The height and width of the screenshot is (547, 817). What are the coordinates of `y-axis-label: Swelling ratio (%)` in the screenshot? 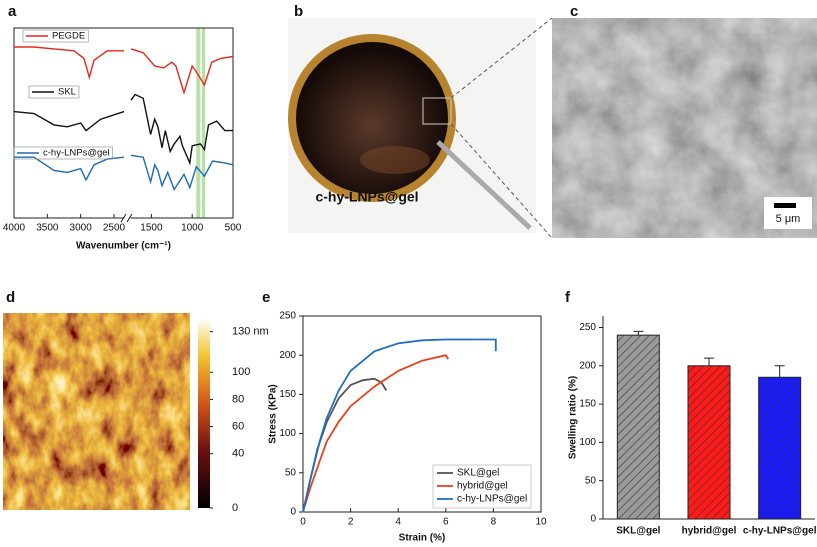 It's located at (573, 417).